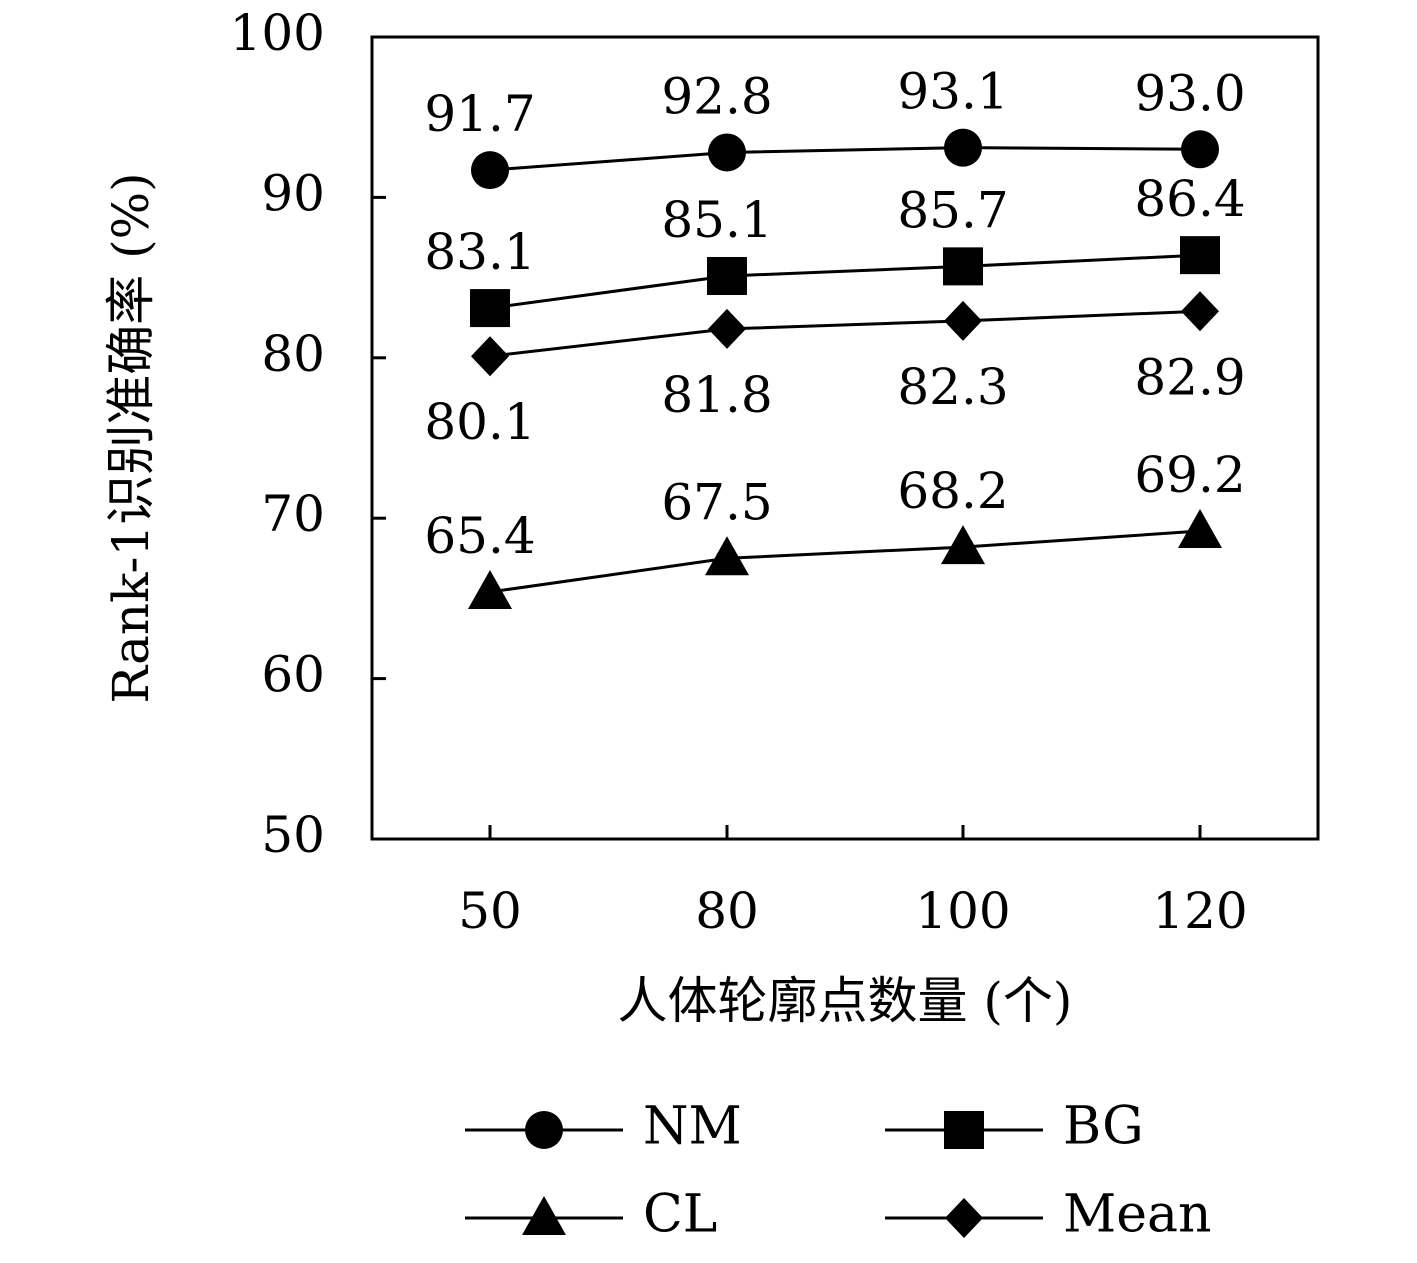 The height and width of the screenshot is (1263, 1417). What do you see at coordinates (131, 437) in the screenshot?
I see `y-axis-title: Rank-1识别准确率 (%)` at bounding box center [131, 437].